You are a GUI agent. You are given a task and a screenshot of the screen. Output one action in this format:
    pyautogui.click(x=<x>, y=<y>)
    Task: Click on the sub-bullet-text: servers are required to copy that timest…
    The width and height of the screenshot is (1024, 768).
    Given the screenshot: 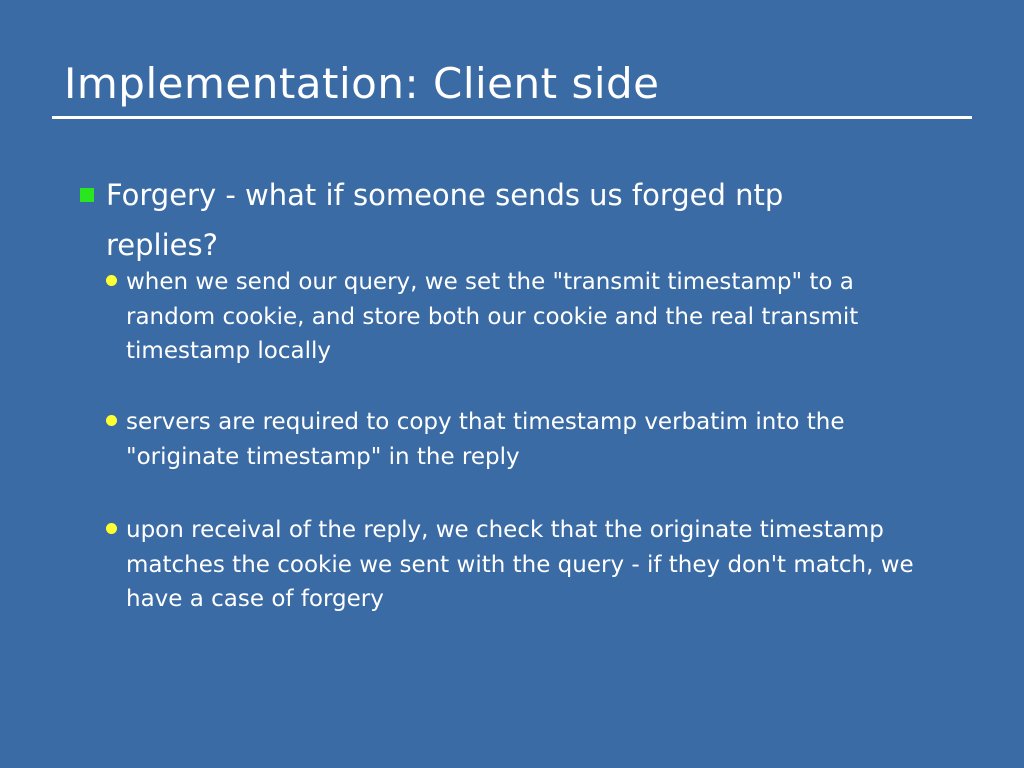 What is the action you would take?
    pyautogui.click(x=485, y=439)
    